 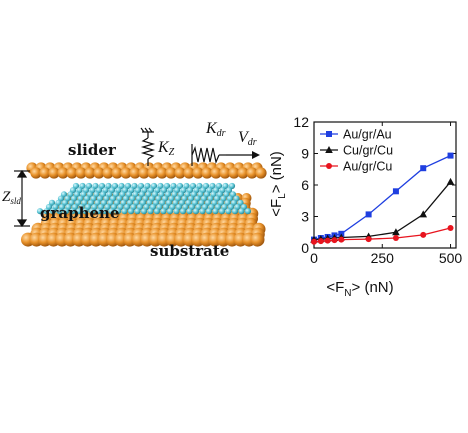 I want to click on kdr-label: Kdr, so click(x=215, y=129).